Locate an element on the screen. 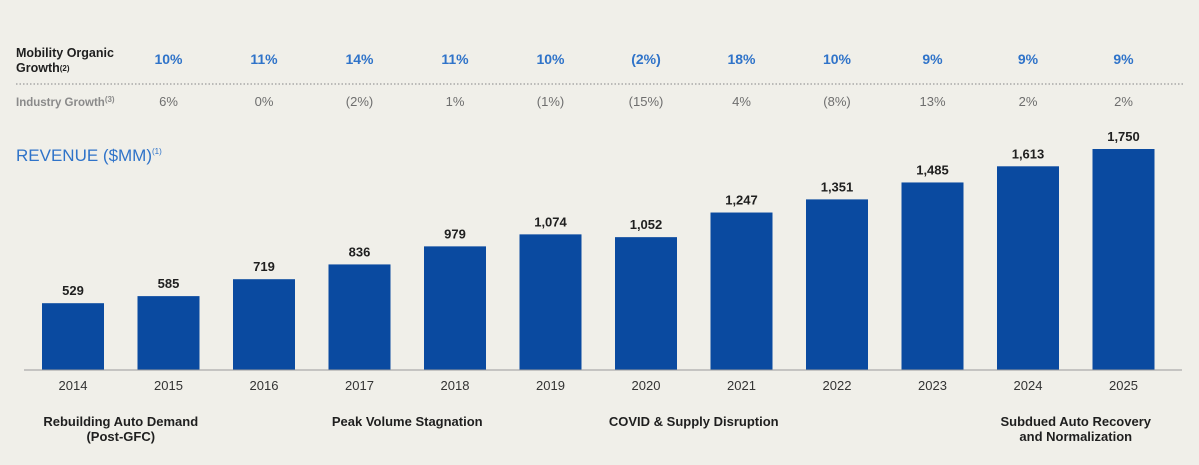  industry-growth-value: 1% is located at coordinates (455, 101).